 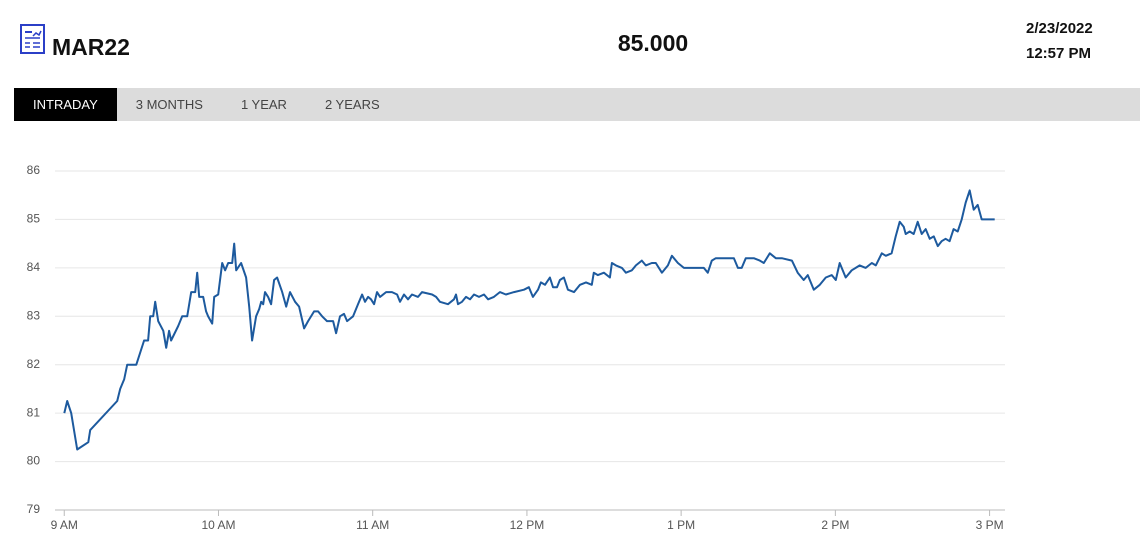 I want to click on y-tick-label: 80, so click(x=34, y=461).